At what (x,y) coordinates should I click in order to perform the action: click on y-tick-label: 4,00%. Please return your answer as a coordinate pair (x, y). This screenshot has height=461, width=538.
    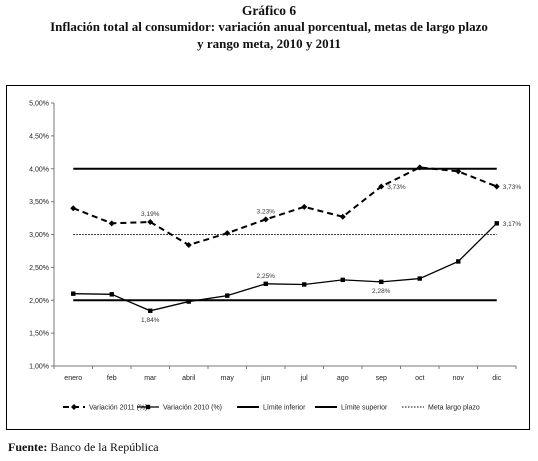
    Looking at the image, I should click on (39, 169).